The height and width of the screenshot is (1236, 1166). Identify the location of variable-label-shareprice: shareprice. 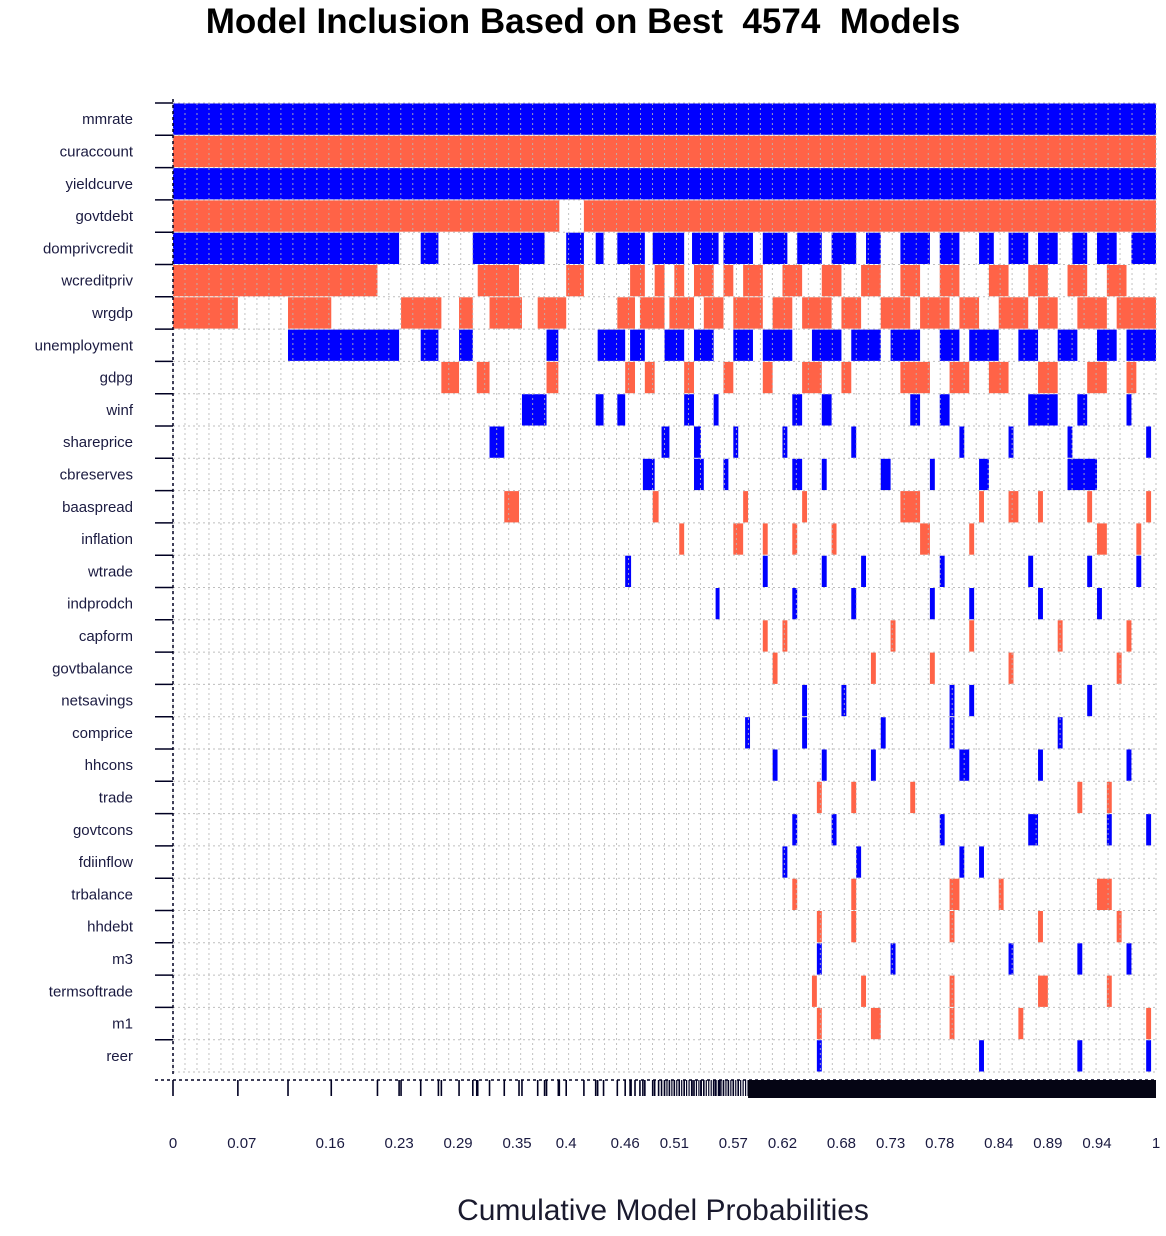
(98, 442).